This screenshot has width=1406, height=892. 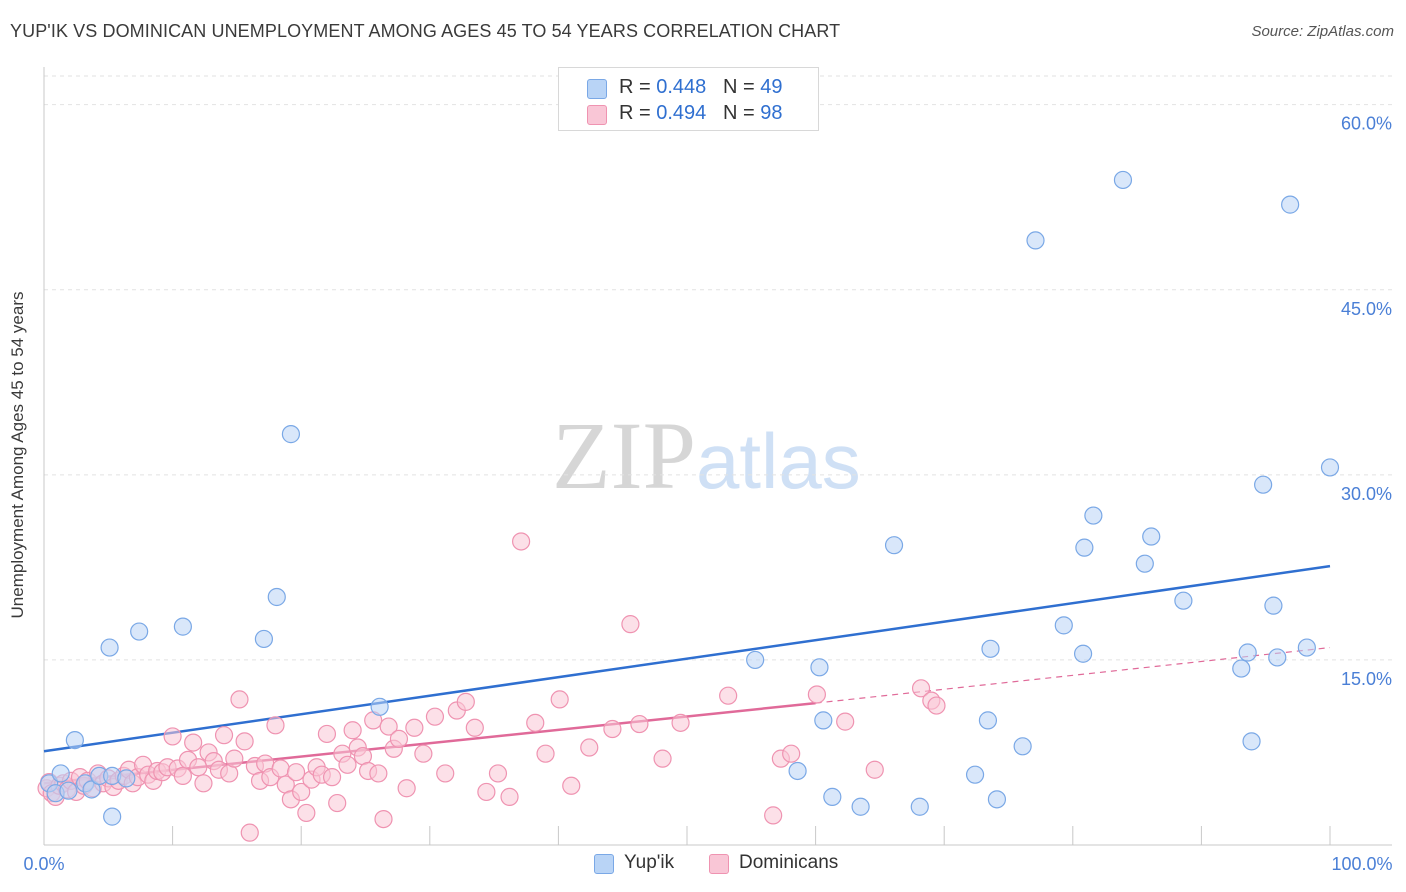 What do you see at coordinates (649, 862) in the screenshot?
I see `bottom-legend-label-yupik: Yup'ik` at bounding box center [649, 862].